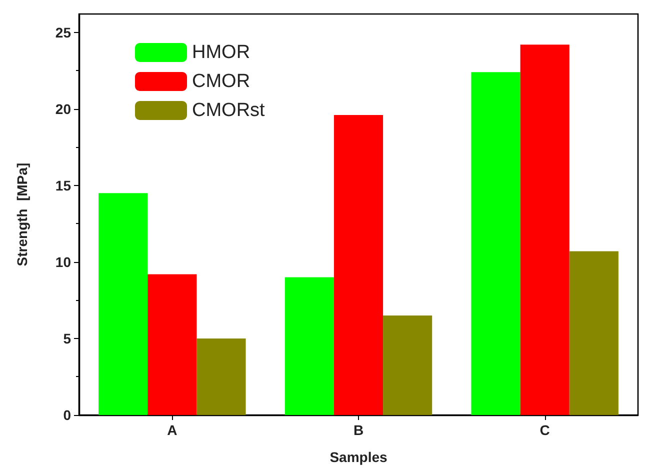 The height and width of the screenshot is (475, 653). What do you see at coordinates (221, 81) in the screenshot?
I see `legend-label: CMOR` at bounding box center [221, 81].